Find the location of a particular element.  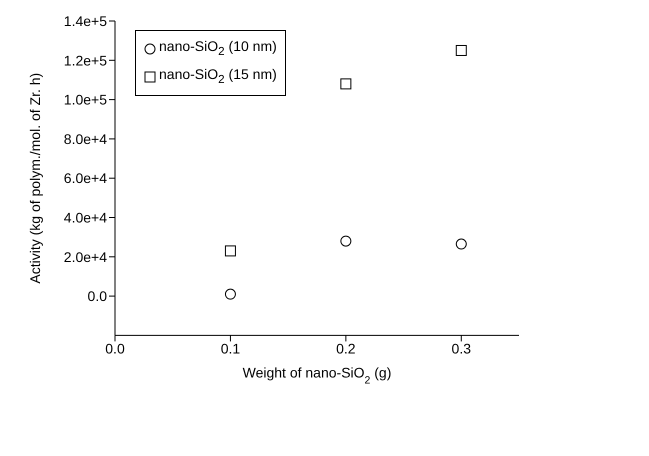

y-tick-label: 4.0e+4 is located at coordinates (86, 217).